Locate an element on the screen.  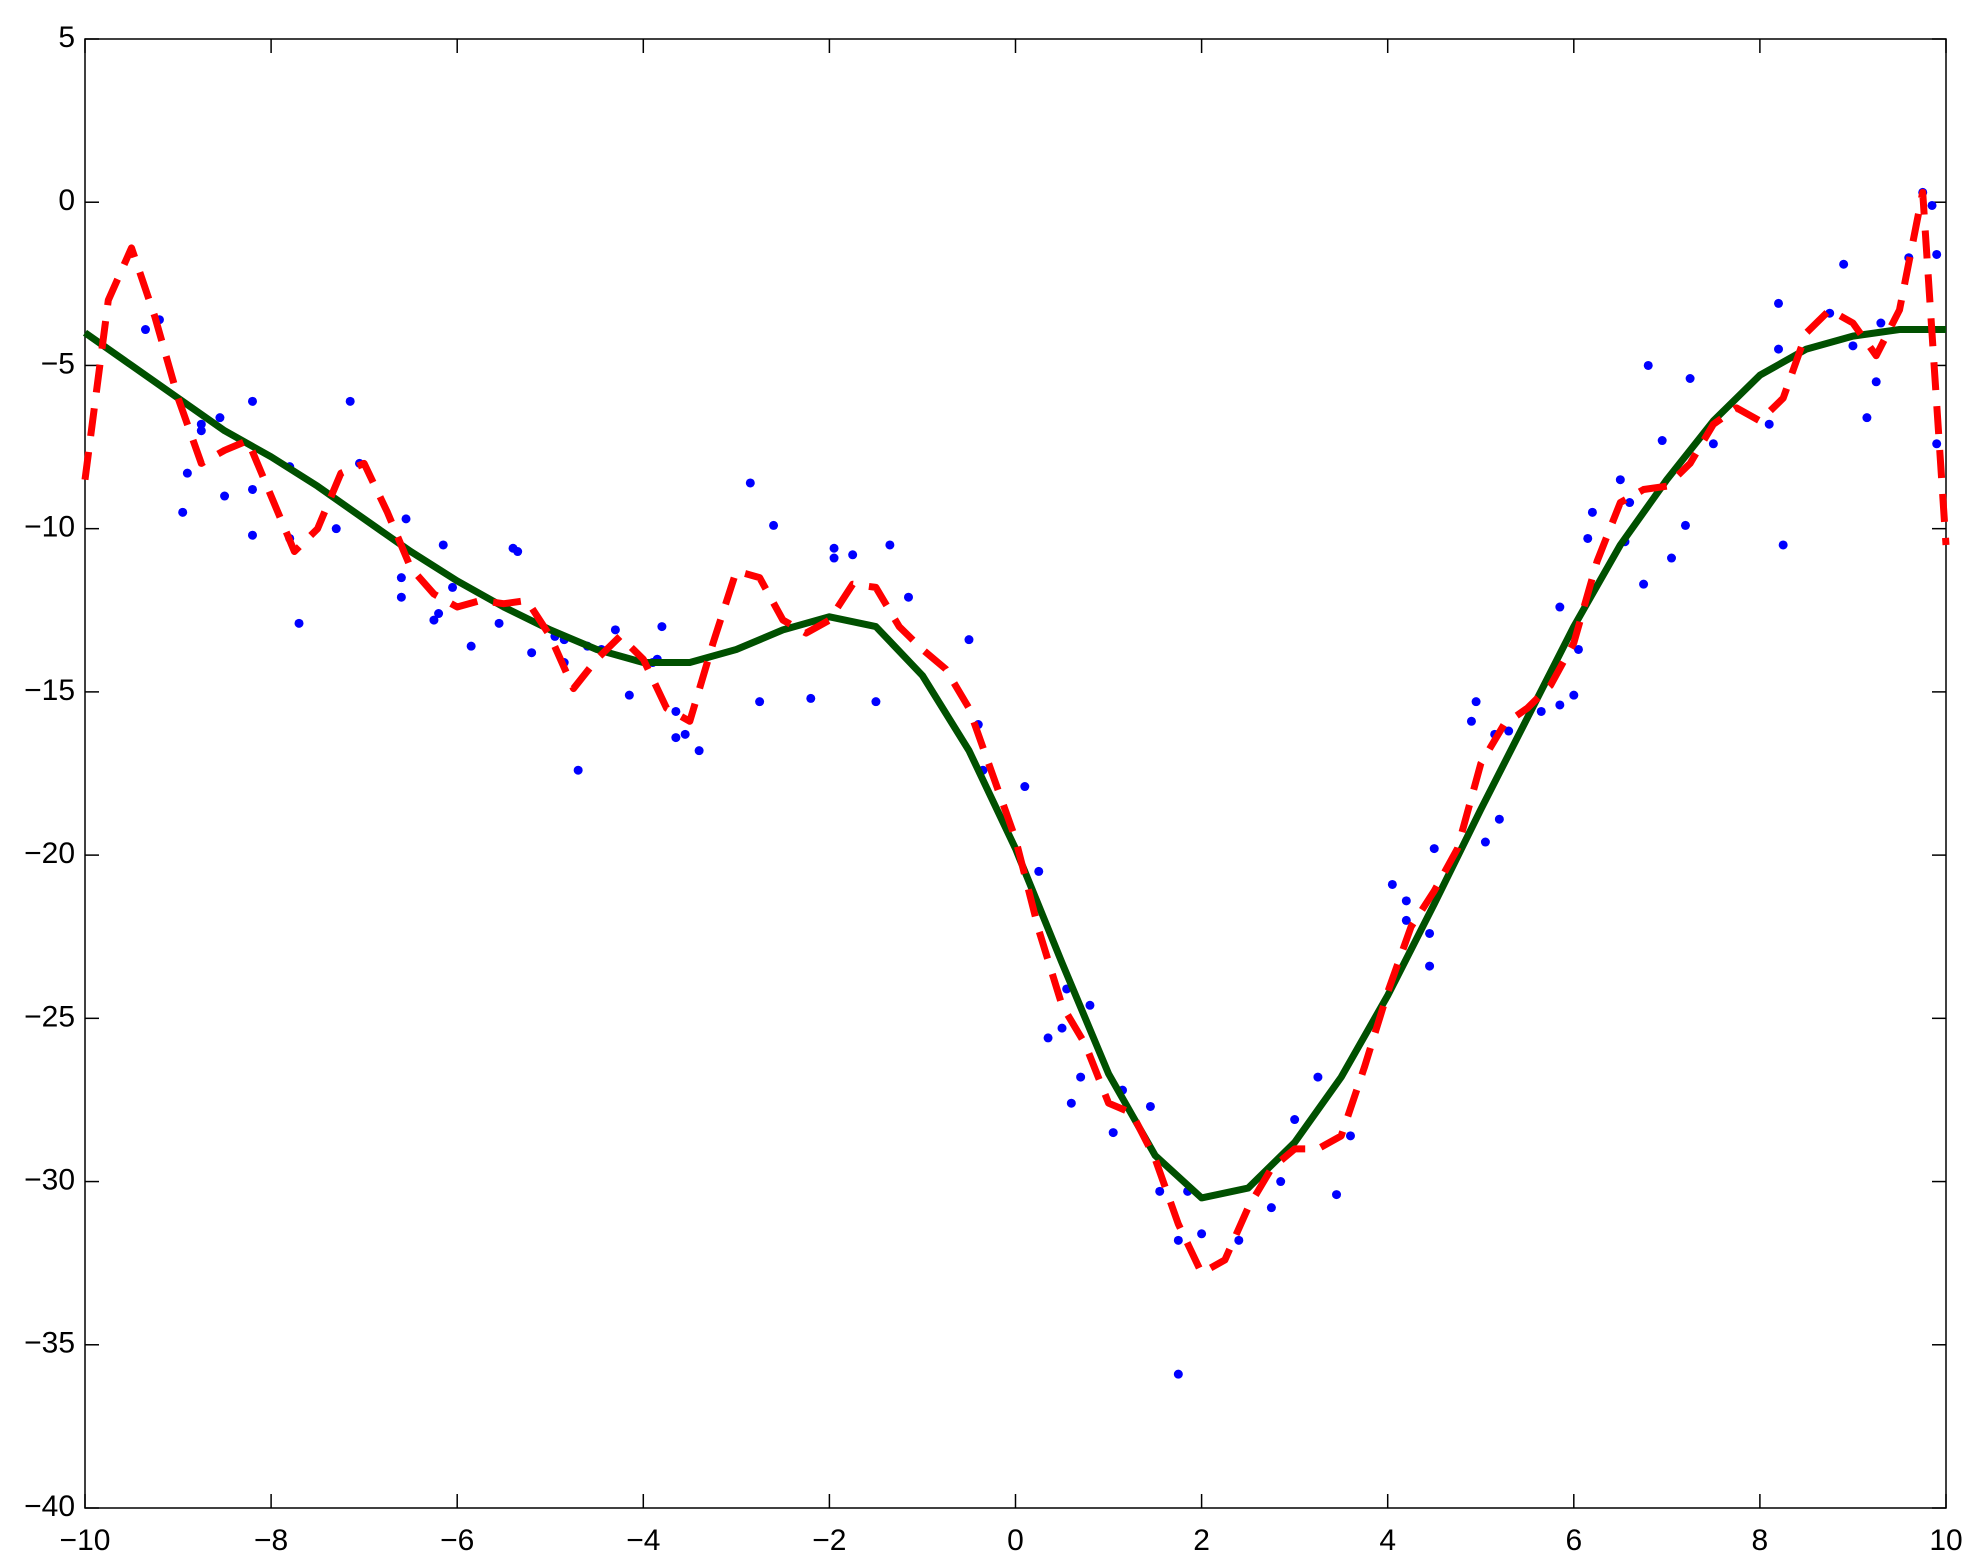
x-tick-label: −4 is located at coordinates (643, 1540).